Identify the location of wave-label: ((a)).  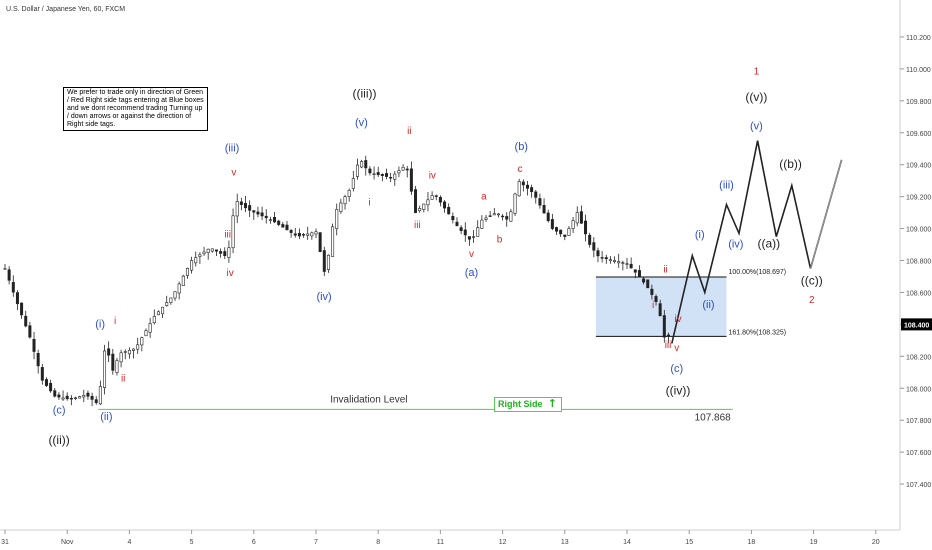
(768, 244).